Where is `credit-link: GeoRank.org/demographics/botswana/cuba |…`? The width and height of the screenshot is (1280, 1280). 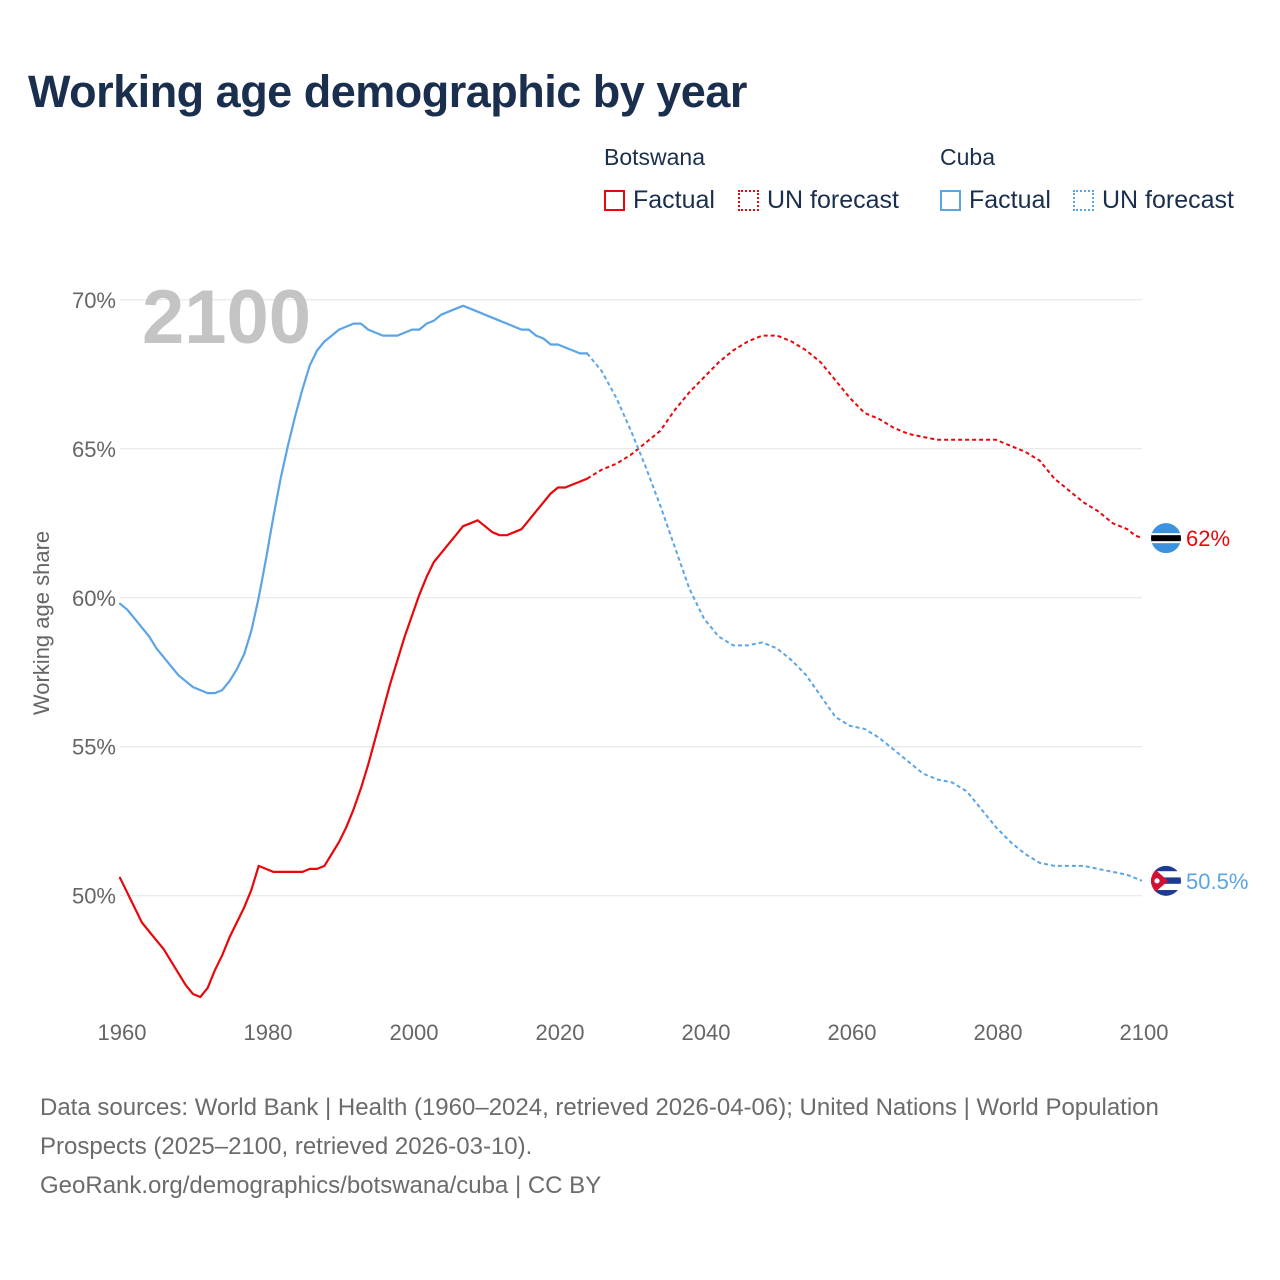
credit-link: GeoRank.org/demographics/botswana/cuba |… is located at coordinates (321, 1185).